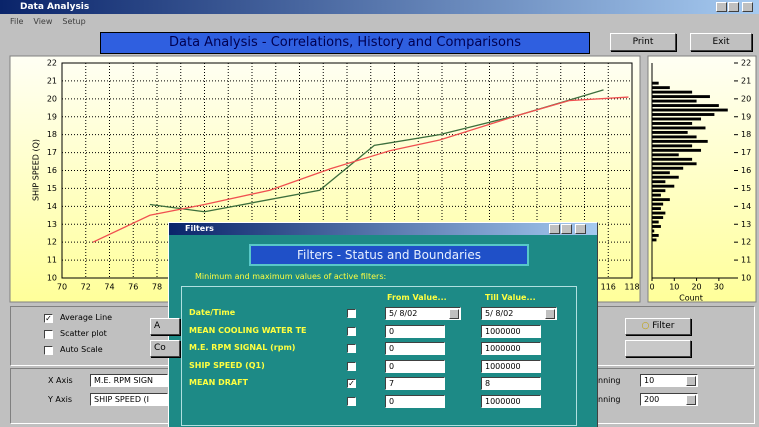 The height and width of the screenshot is (427, 759). I want to click on binning-label: nning, so click(609, 399).